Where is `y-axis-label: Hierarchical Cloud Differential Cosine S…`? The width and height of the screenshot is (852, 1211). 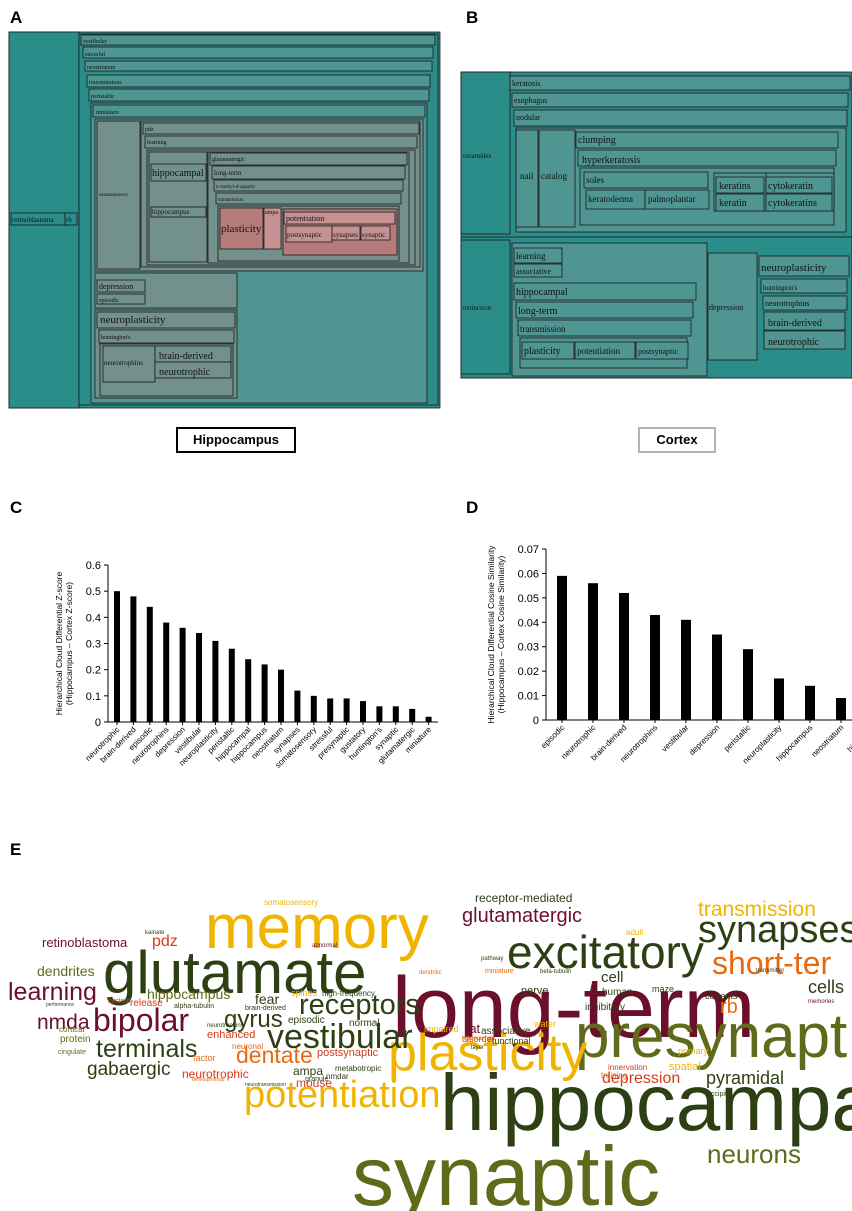 y-axis-label: Hierarchical Cloud Differential Cosine S… is located at coordinates (491, 634).